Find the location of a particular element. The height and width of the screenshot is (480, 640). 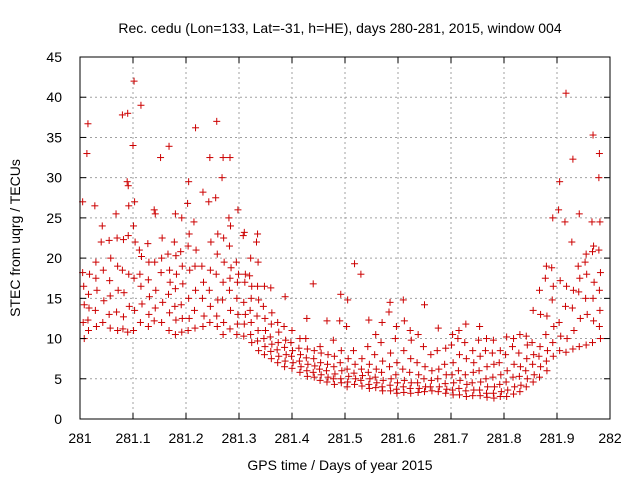

x-tick-label: 281.1 is located at coordinates (132, 438).